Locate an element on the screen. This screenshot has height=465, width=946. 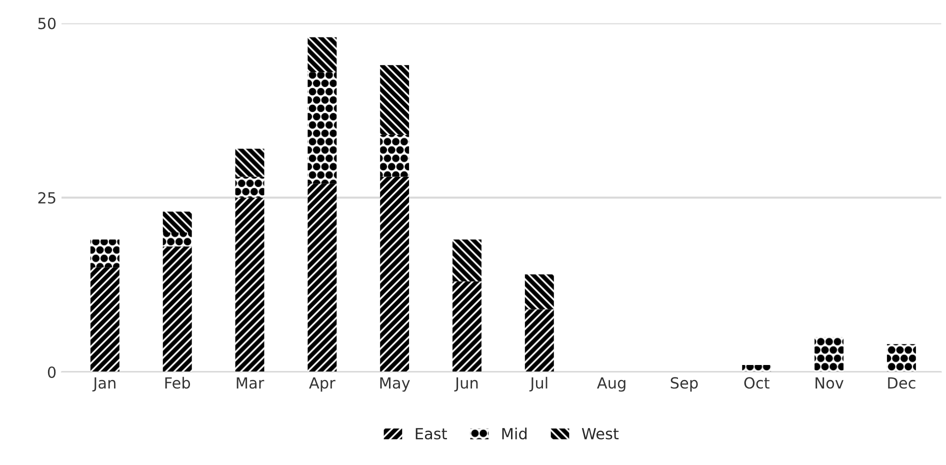
y-tick-label: 50 is located at coordinates (47, 24).